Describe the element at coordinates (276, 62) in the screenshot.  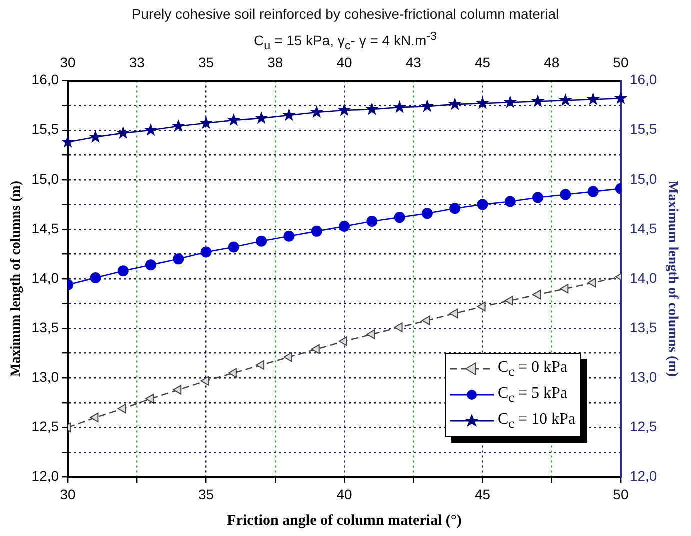
I see `x2-tick-label: 38` at that location.